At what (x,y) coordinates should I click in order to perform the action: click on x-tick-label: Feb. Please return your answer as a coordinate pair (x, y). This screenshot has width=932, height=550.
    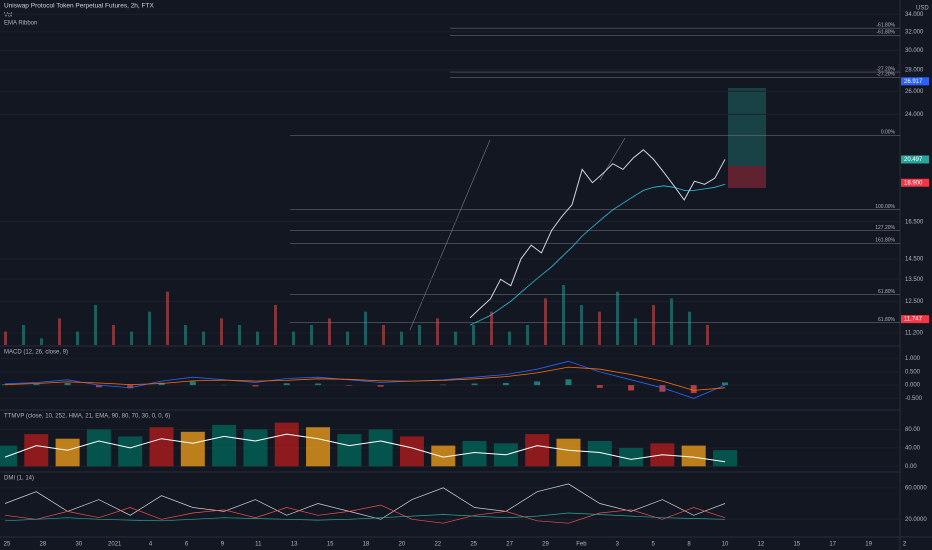
    Looking at the image, I should click on (581, 545).